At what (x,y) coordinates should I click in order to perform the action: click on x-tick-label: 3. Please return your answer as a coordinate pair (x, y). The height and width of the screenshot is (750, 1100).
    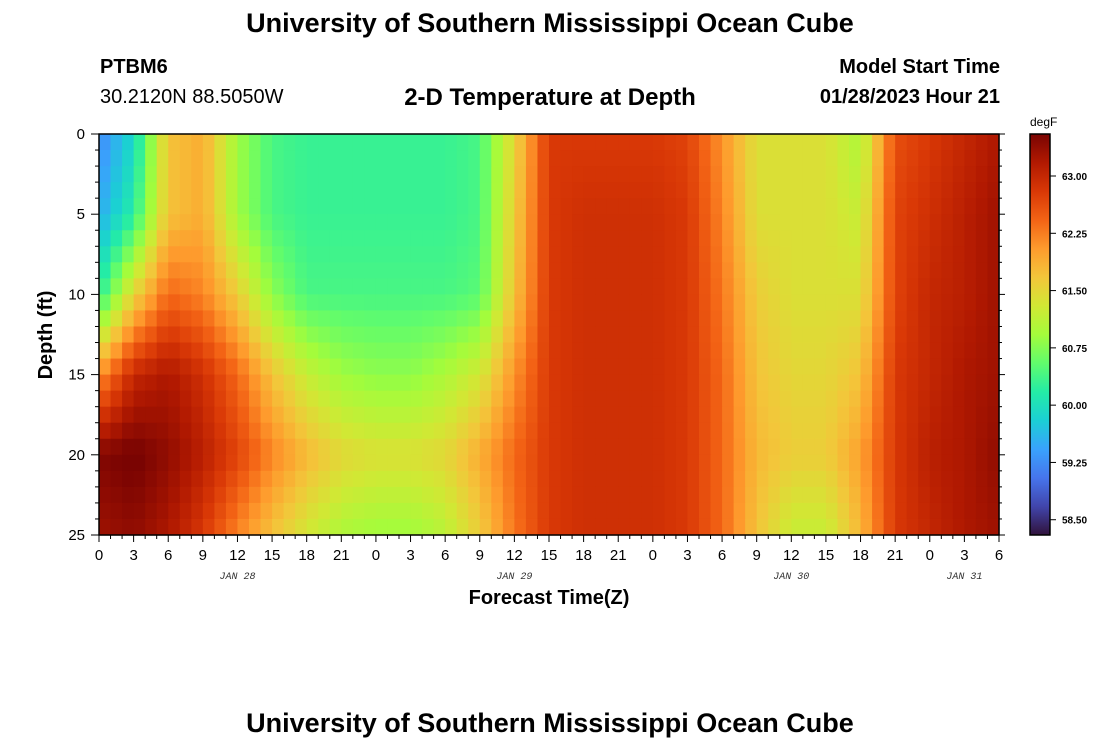
    Looking at the image, I should click on (964, 555).